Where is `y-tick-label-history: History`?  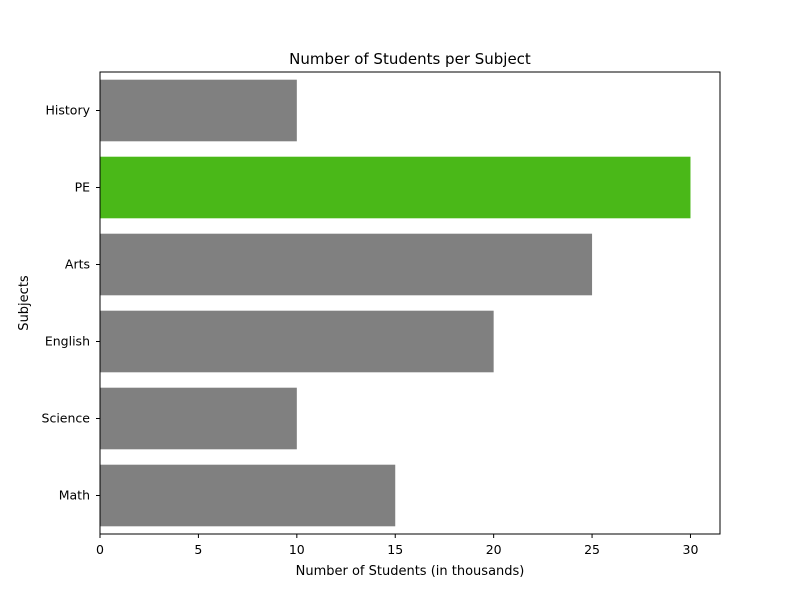 y-tick-label-history: History is located at coordinates (68, 110).